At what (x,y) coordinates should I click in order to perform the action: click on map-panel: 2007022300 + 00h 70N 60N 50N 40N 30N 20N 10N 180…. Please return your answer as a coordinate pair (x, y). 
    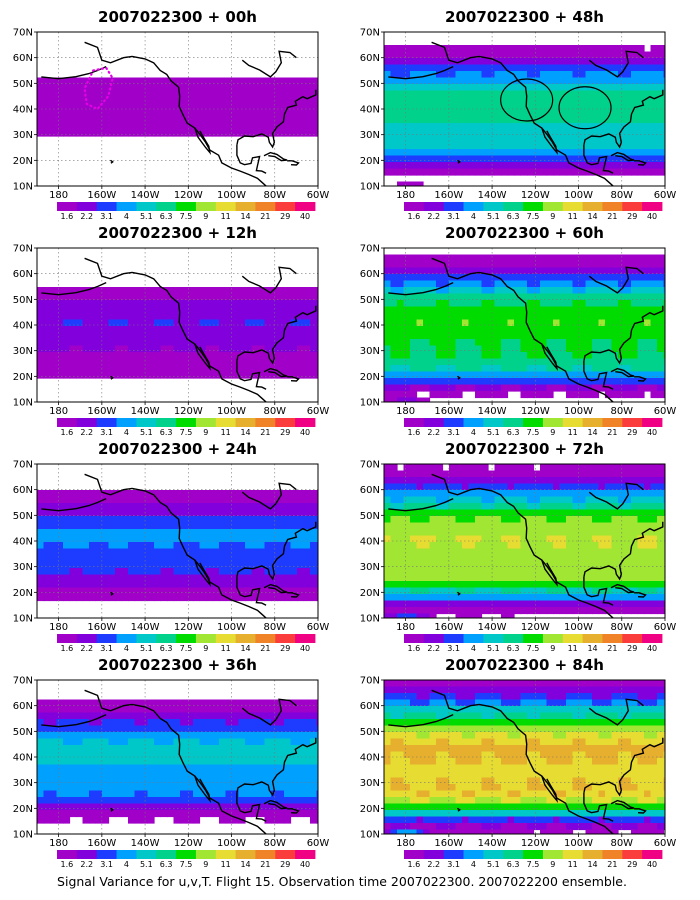
    Looking at the image, I should click on (171, 114).